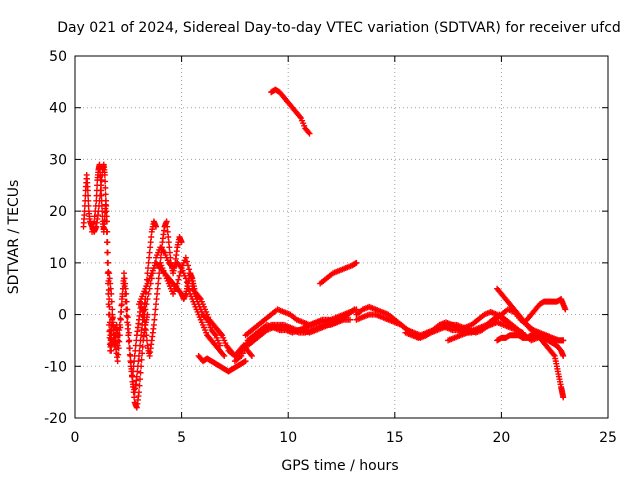 This screenshot has width=640, height=484. What do you see at coordinates (338, 273) in the screenshot?
I see `series-track-p` at bounding box center [338, 273].